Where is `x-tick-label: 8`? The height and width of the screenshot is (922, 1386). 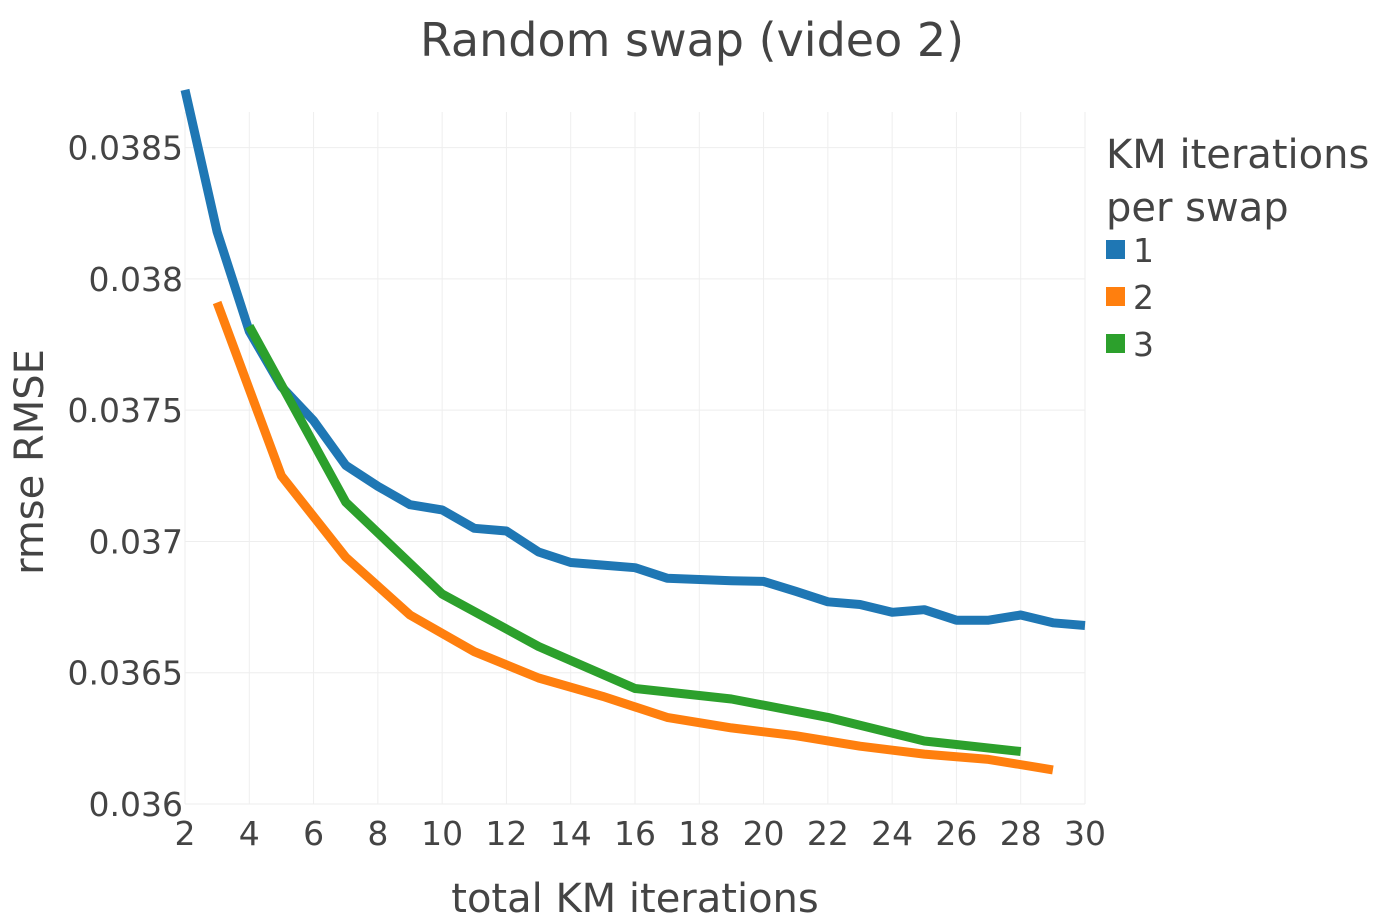
x-tick-label: 8 is located at coordinates (377, 833).